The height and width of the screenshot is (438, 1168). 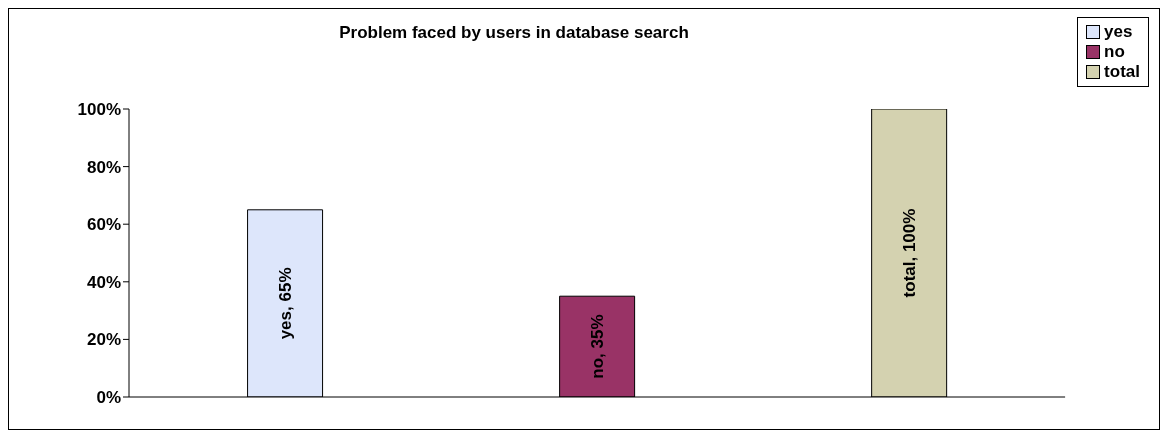 What do you see at coordinates (1122, 72) in the screenshot?
I see `legend-label: total` at bounding box center [1122, 72].